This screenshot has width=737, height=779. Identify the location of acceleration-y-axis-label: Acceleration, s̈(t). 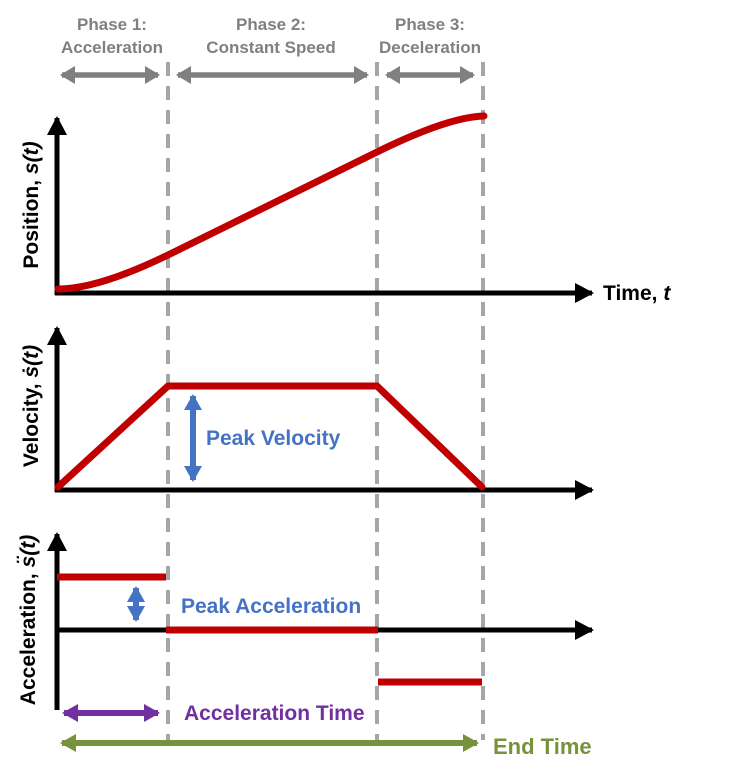
(28, 620).